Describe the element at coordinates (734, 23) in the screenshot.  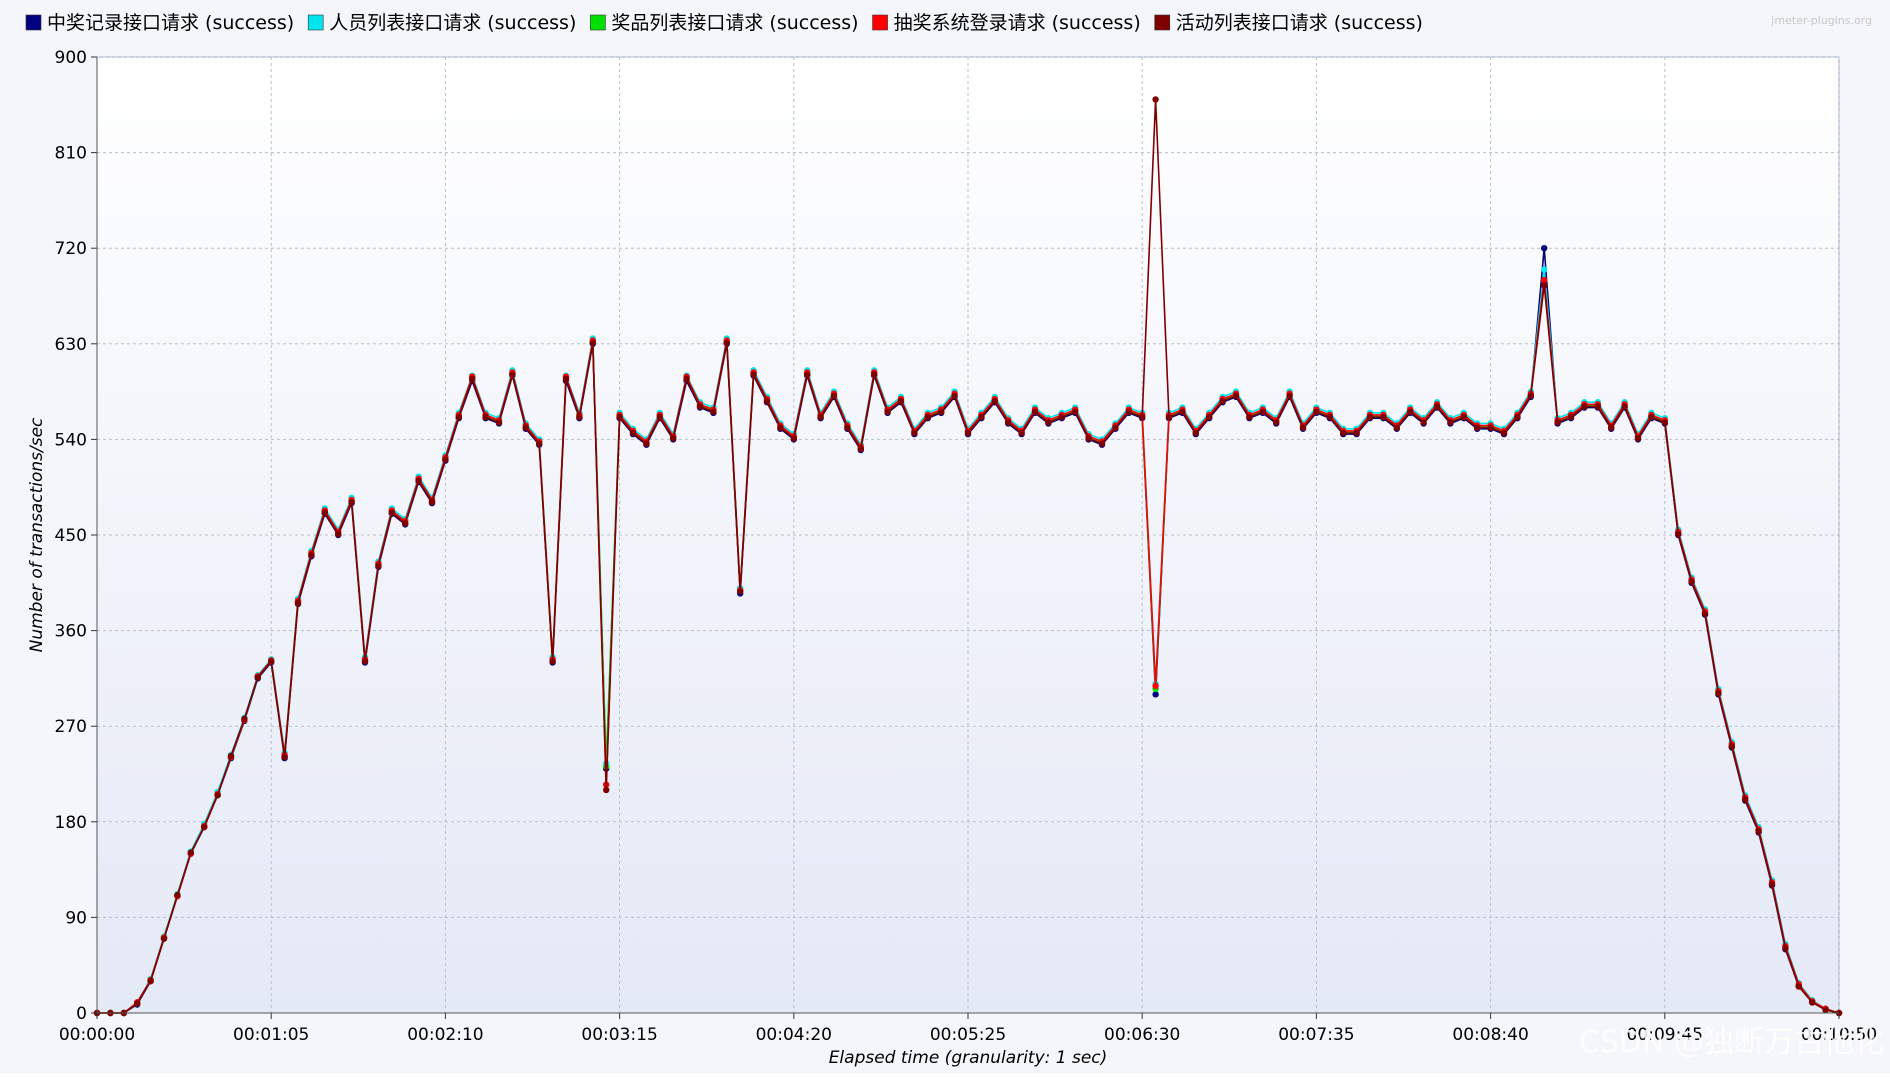
I see `legend-label: 奖品列表接口请求 (success)` at that location.